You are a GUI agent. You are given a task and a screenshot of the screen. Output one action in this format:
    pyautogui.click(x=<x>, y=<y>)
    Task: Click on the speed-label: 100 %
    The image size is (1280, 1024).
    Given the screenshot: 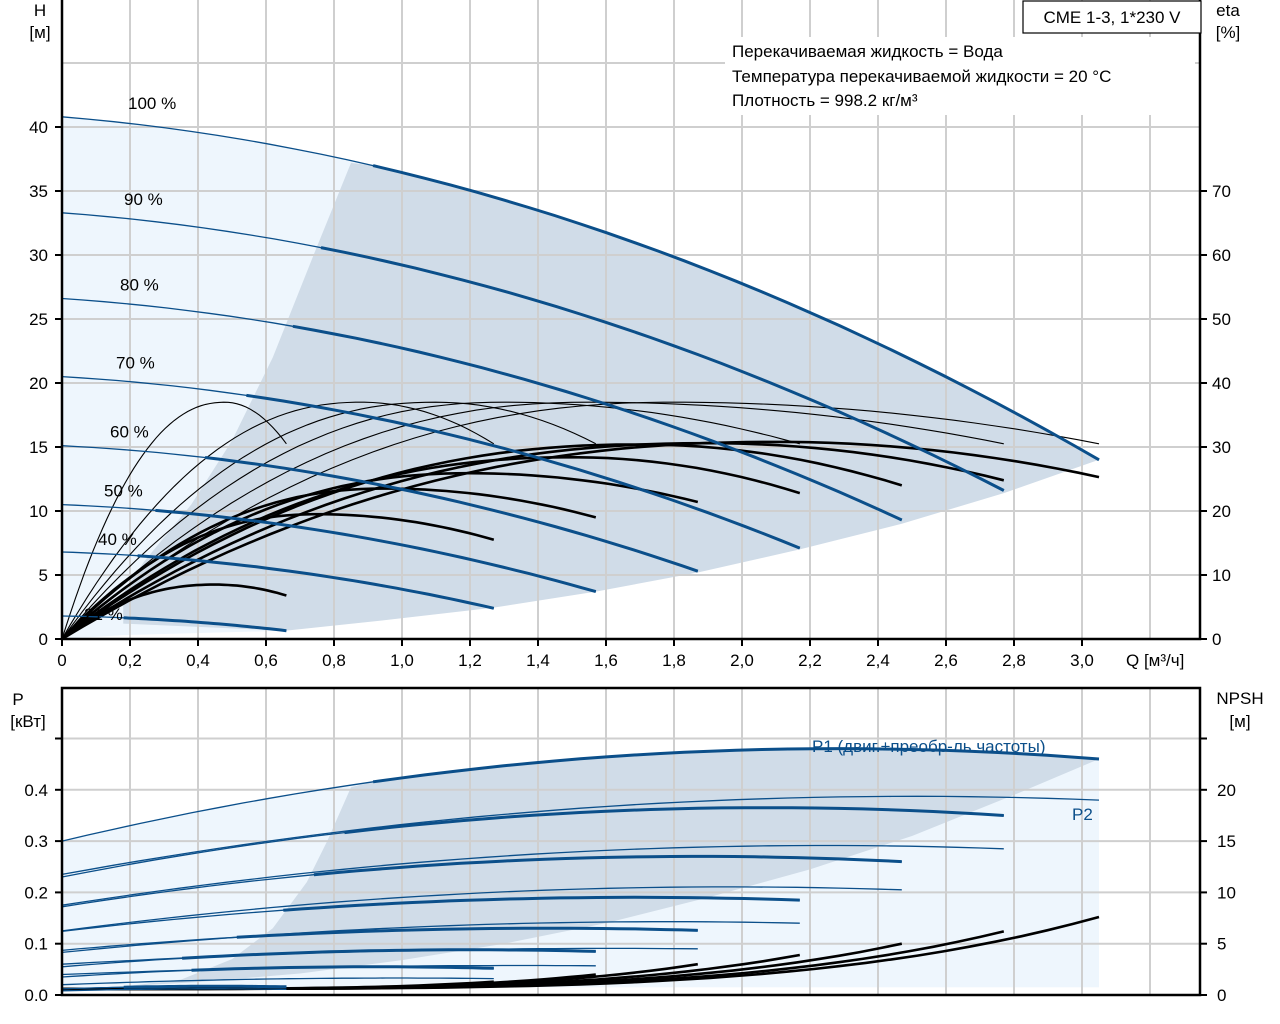 What is the action you would take?
    pyautogui.click(x=152, y=103)
    